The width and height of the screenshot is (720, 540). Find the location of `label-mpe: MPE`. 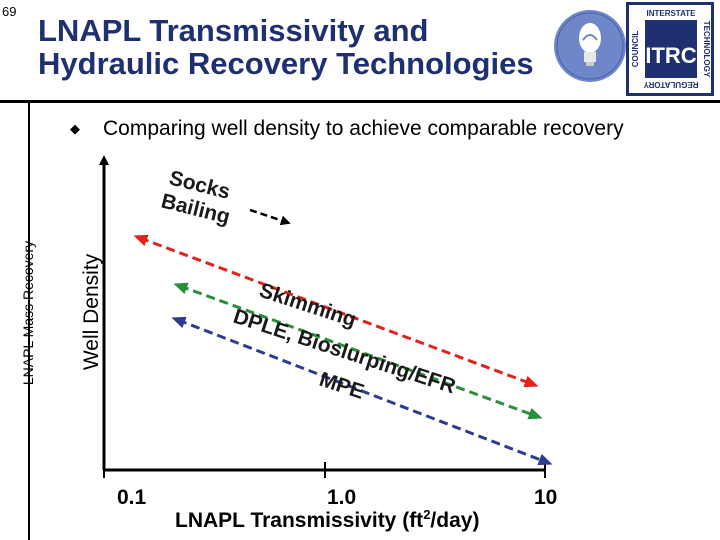

label-mpe: MPE is located at coordinates (341, 386).